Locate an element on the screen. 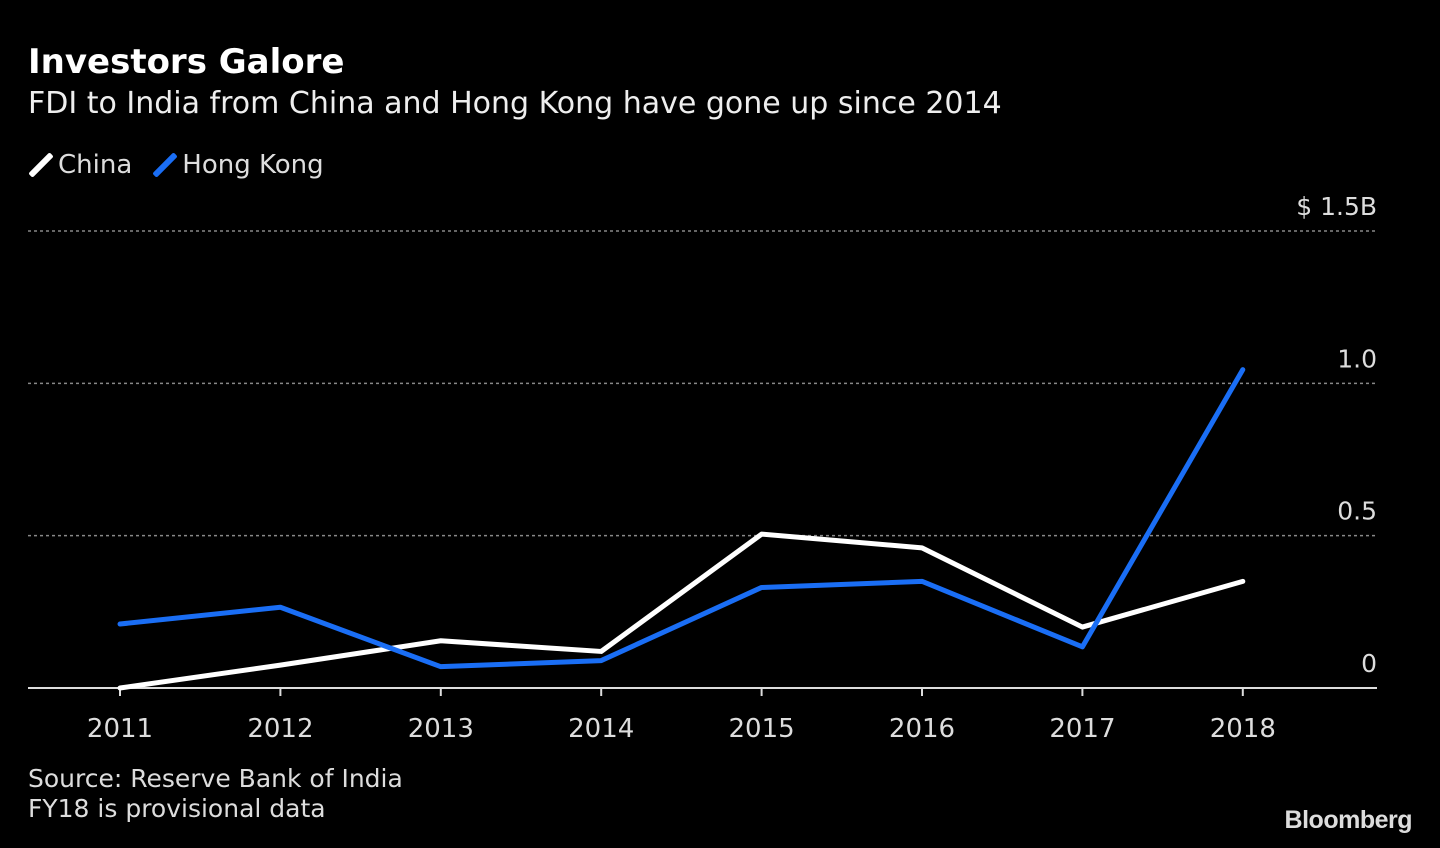  y-tick-label: $ 1.5B is located at coordinates (1336, 206).